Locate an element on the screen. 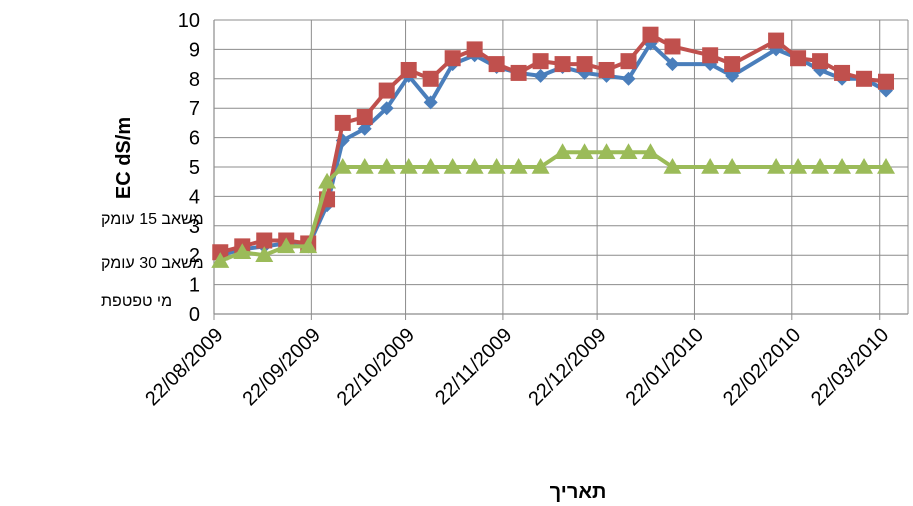 This screenshot has height=506, width=913. x-tick-label: 22/11/2009 is located at coordinates (473, 366).